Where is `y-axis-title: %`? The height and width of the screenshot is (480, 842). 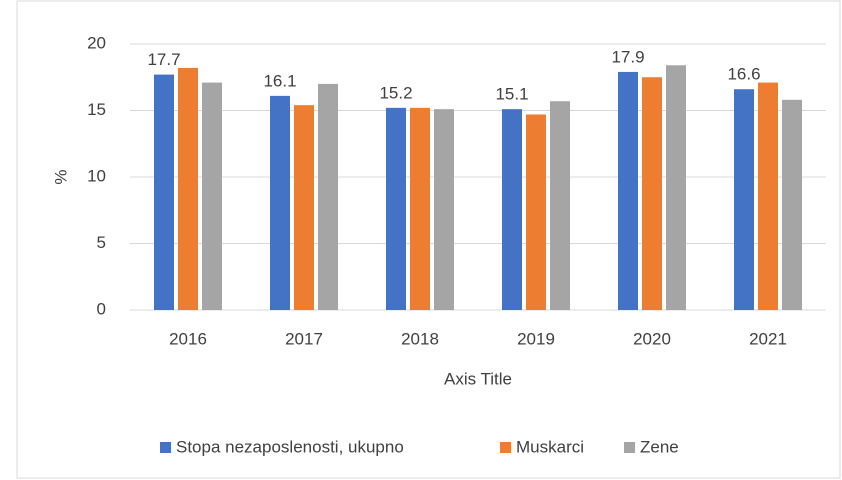 y-axis-title: % is located at coordinates (60, 176).